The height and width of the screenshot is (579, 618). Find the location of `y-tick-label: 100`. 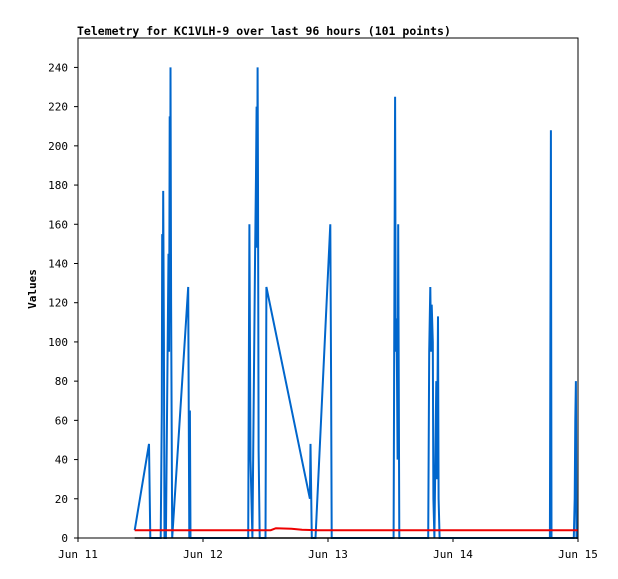

y-tick-label: 100 is located at coordinates (58, 342).